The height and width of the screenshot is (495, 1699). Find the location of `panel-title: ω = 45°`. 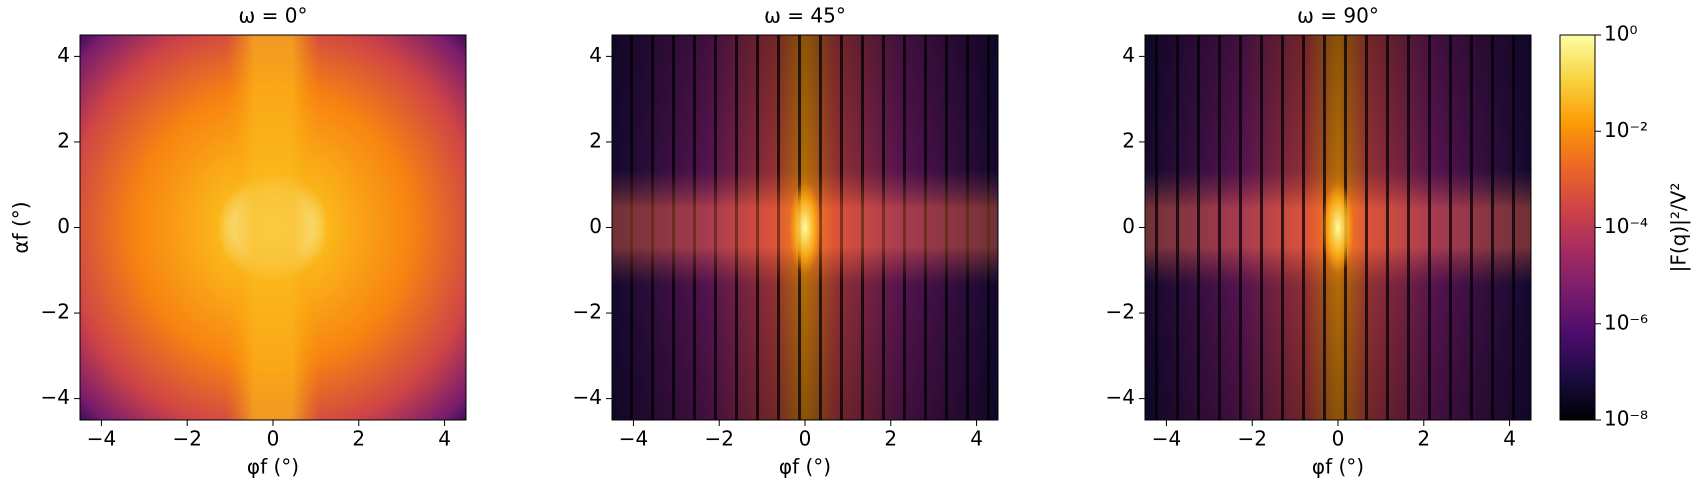

panel-title: ω = 45° is located at coordinates (805, 16).